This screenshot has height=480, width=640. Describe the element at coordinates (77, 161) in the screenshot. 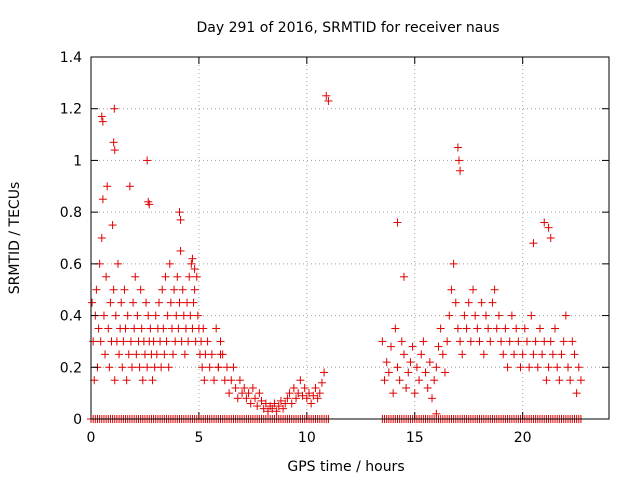

I see `y-tick-label: 1` at that location.